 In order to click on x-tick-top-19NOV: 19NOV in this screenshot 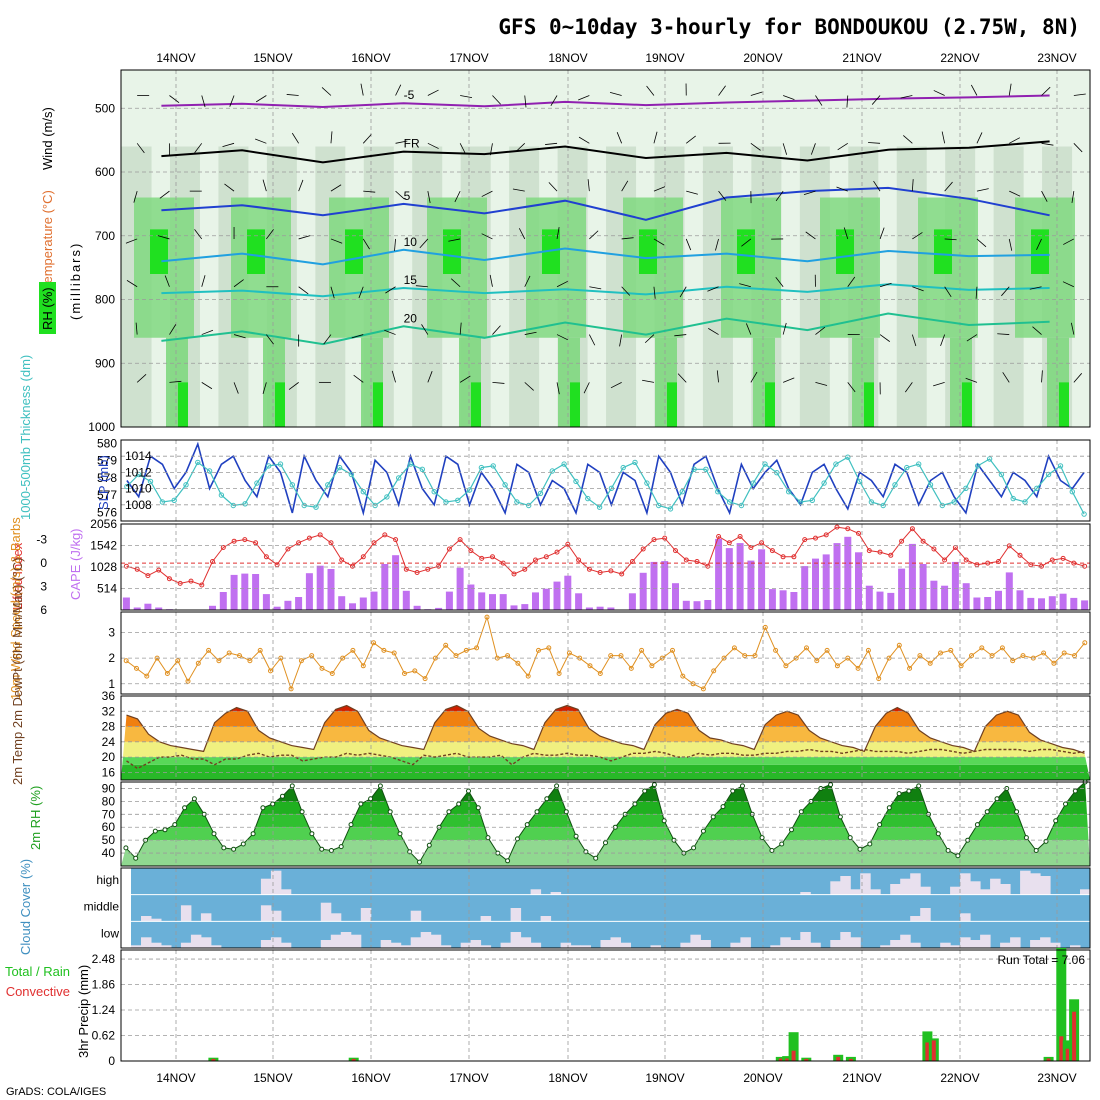, I will do `click(664, 58)`.